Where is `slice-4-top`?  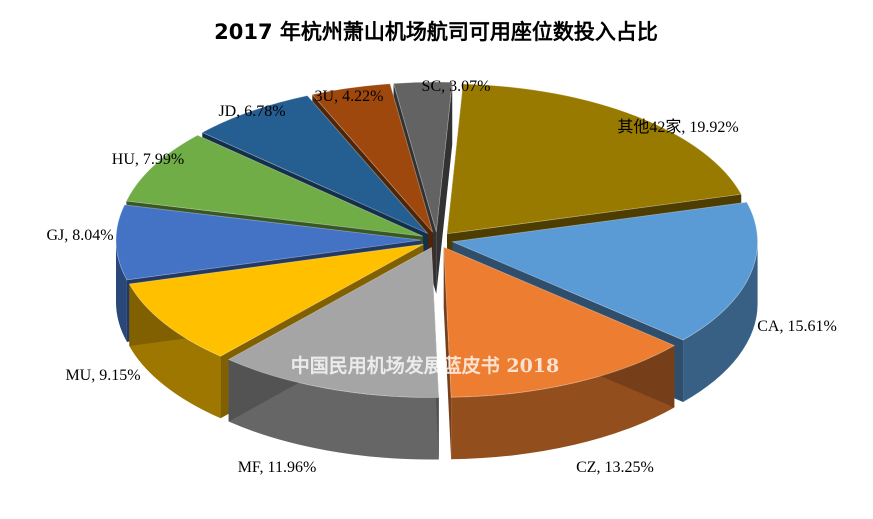
slice-4-top is located at coordinates (276, 300).